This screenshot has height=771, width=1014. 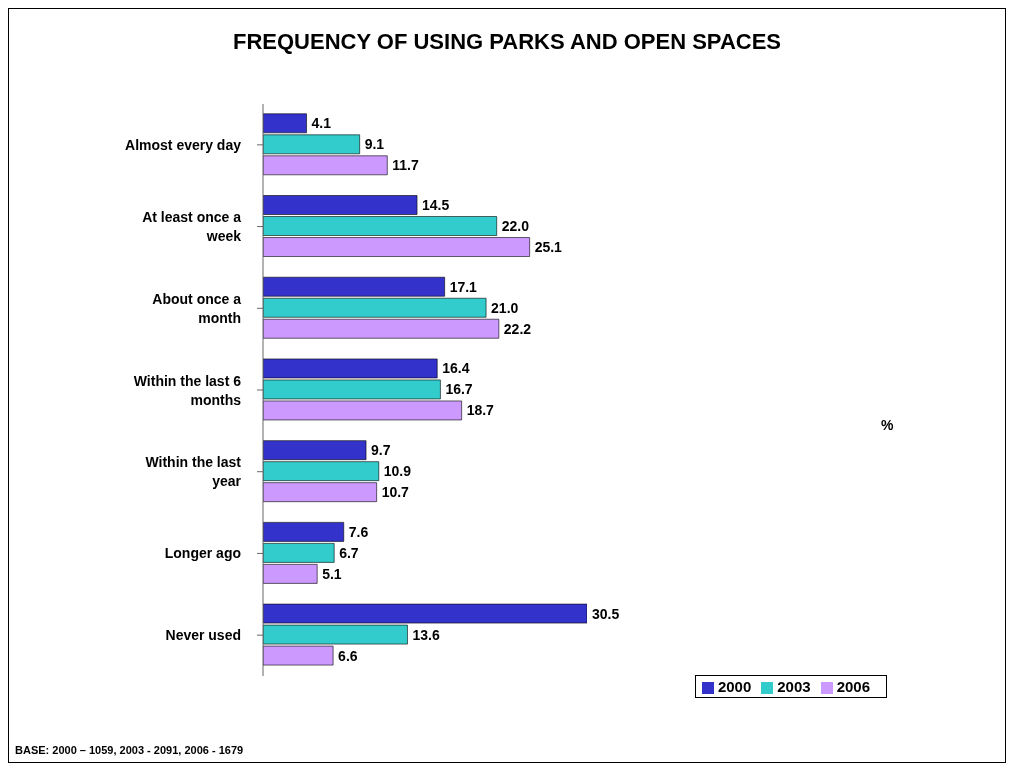 I want to click on y-tick-label: Longer ago, so click(x=202, y=553).